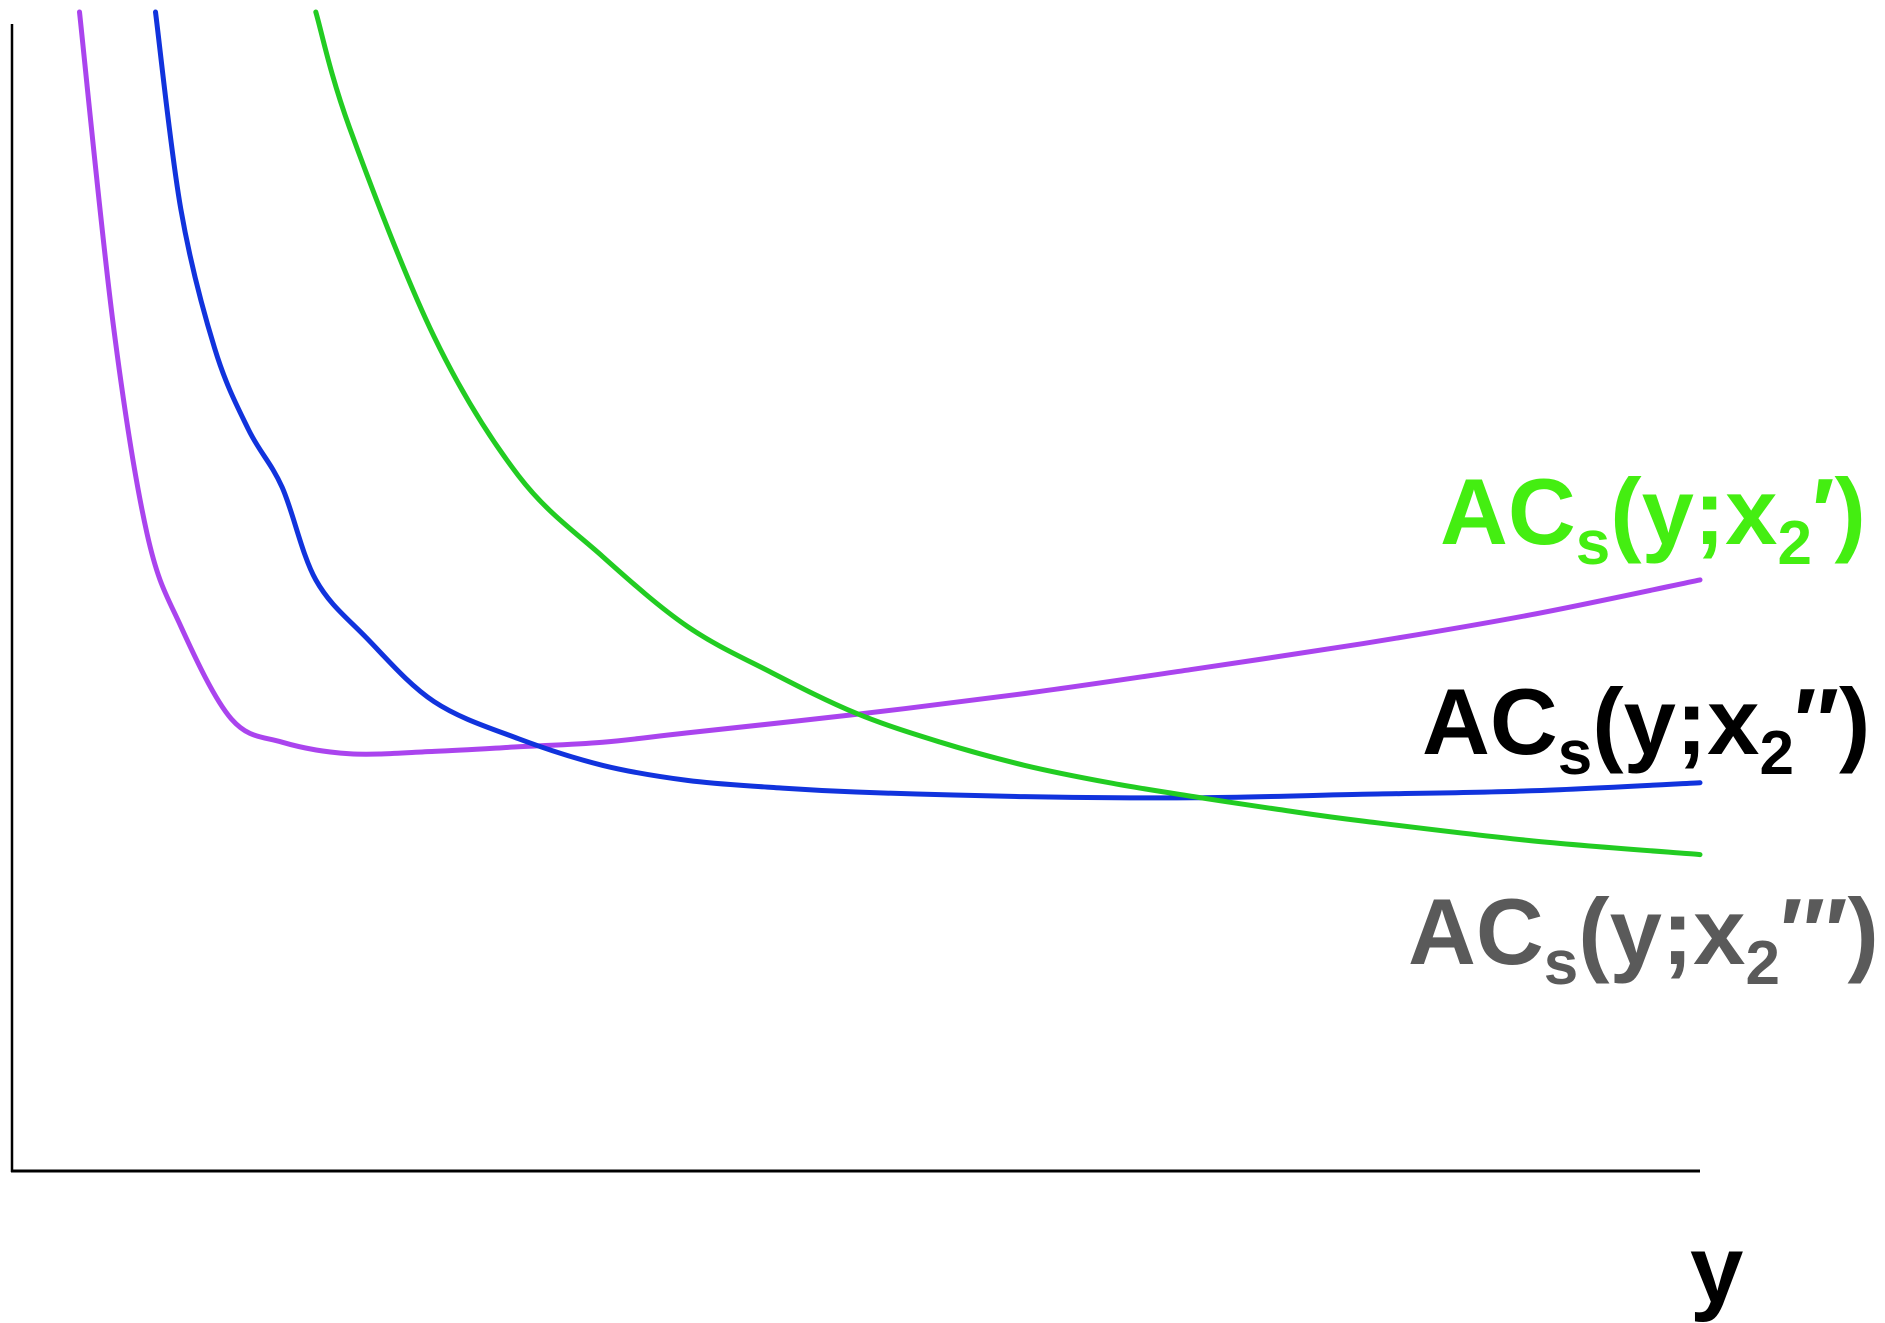 This screenshot has width=1885, height=1323. What do you see at coordinates (1561, 963) in the screenshot?
I see `label-3-sub: s` at bounding box center [1561, 963].